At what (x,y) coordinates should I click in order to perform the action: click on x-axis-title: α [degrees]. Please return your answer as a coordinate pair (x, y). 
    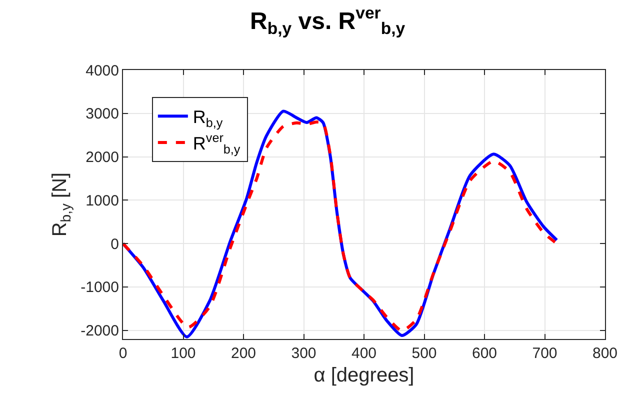
    Looking at the image, I should click on (364, 375).